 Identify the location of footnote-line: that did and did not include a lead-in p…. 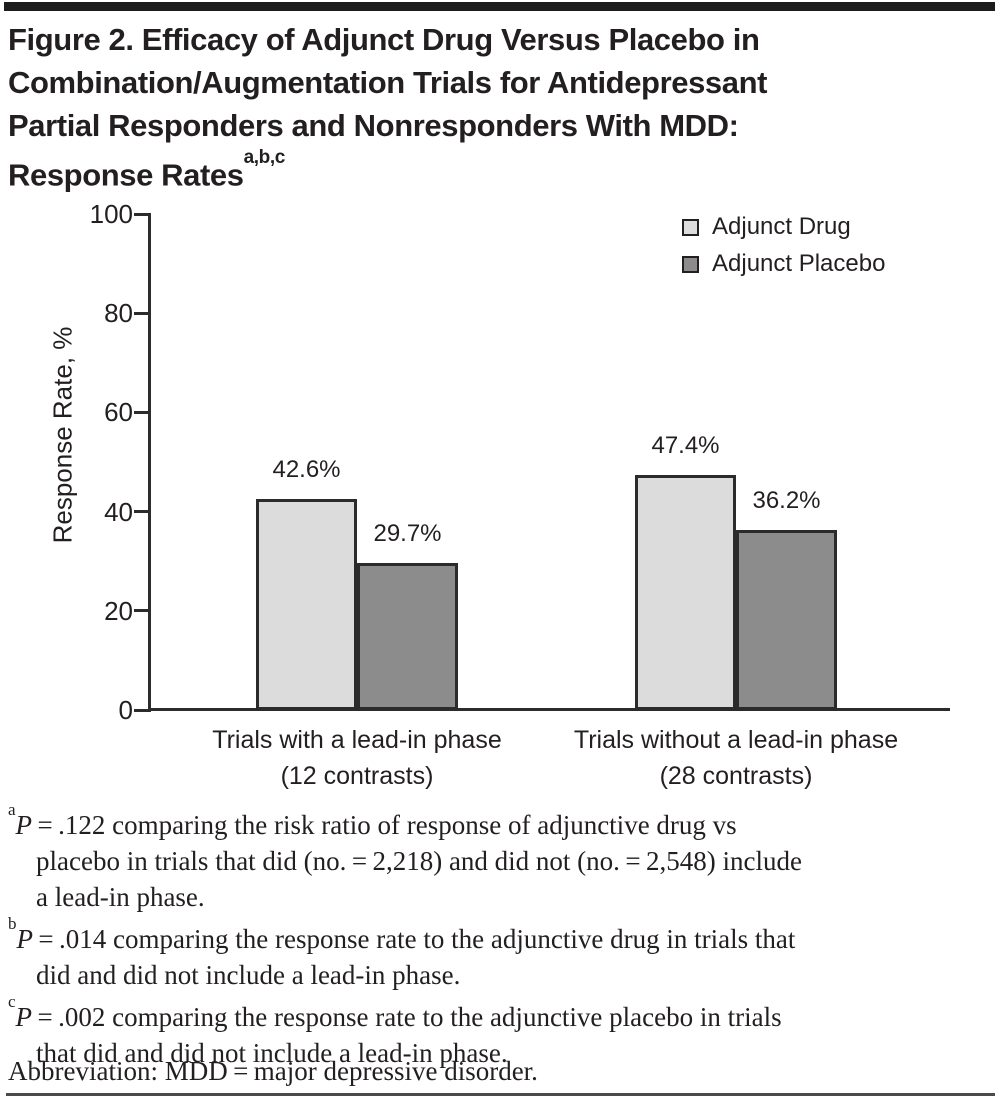
(272, 1053).